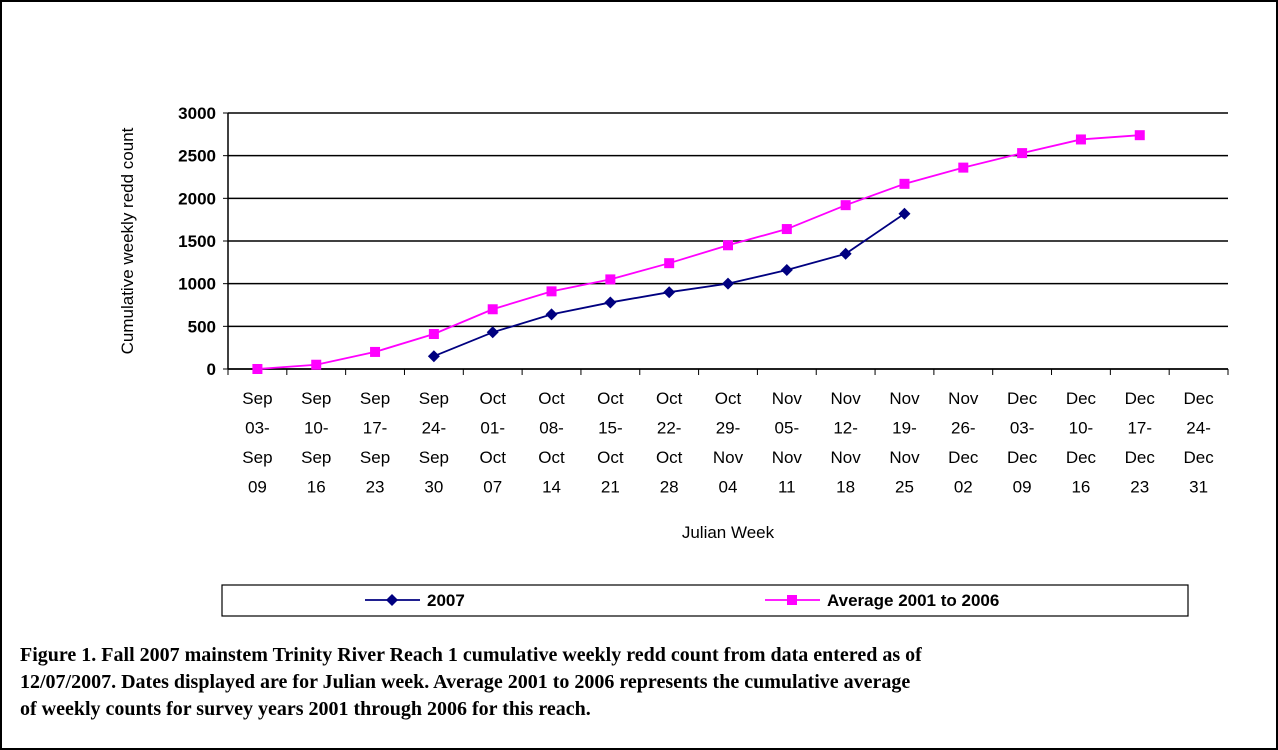 This screenshot has width=1278, height=750. I want to click on x-tick-label: Oct 22-Oct 28, so click(669, 443).